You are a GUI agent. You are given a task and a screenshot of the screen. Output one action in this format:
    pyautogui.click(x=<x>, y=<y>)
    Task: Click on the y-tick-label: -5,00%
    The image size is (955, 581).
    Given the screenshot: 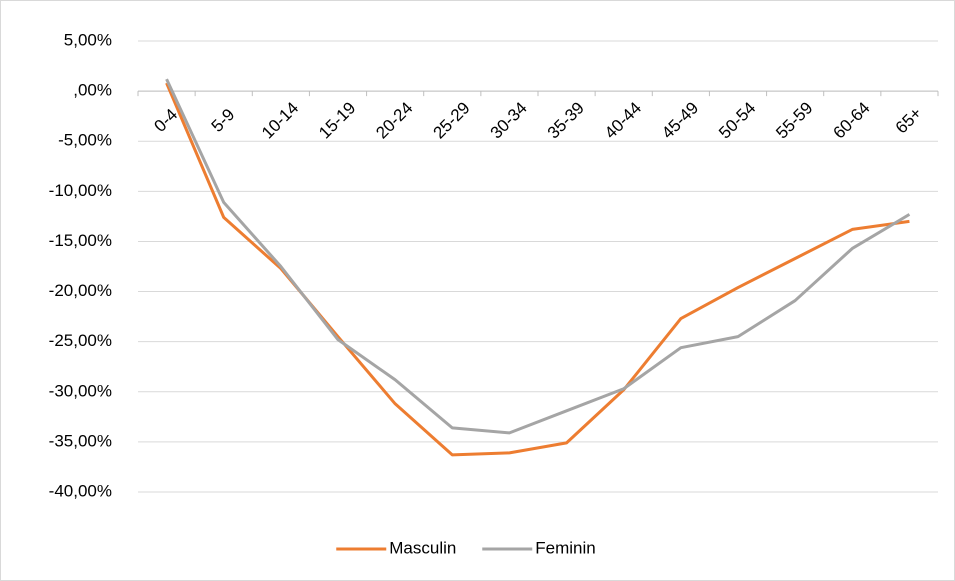 What is the action you would take?
    pyautogui.click(x=85, y=140)
    